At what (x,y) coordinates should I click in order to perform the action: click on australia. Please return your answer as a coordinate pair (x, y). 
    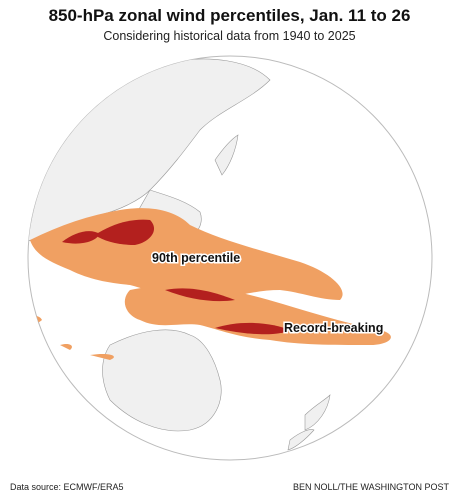
    Looking at the image, I should click on (162, 380).